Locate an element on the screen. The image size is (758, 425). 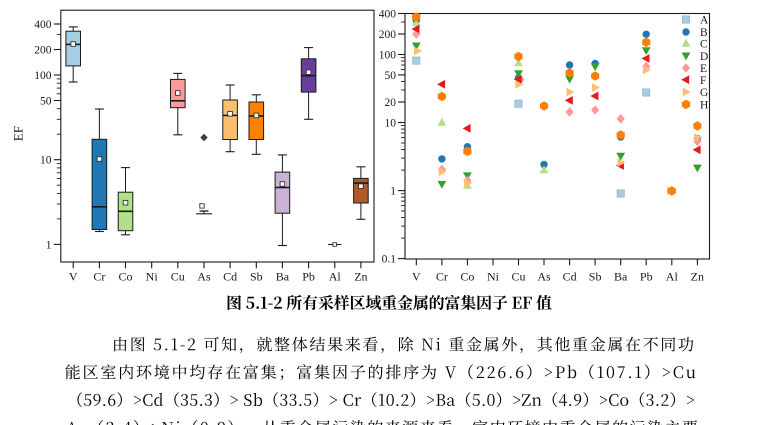
svg-text: F is located at coordinates (703, 81).